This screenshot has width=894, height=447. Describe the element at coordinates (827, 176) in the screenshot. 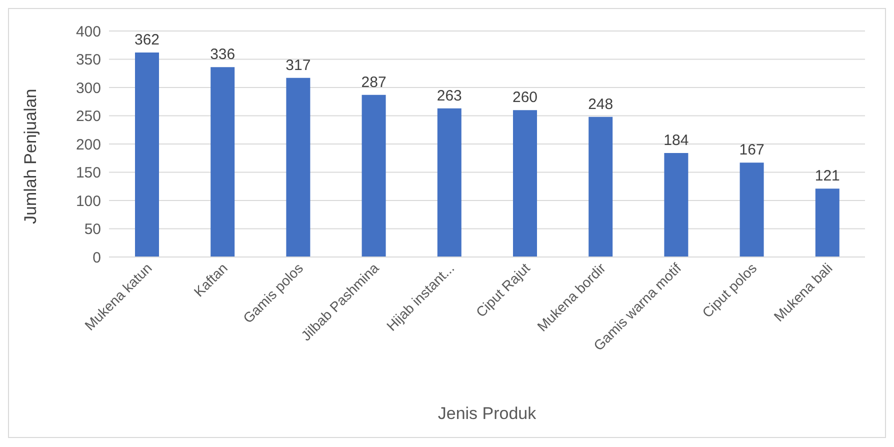

I see `data-label: 121` at that location.